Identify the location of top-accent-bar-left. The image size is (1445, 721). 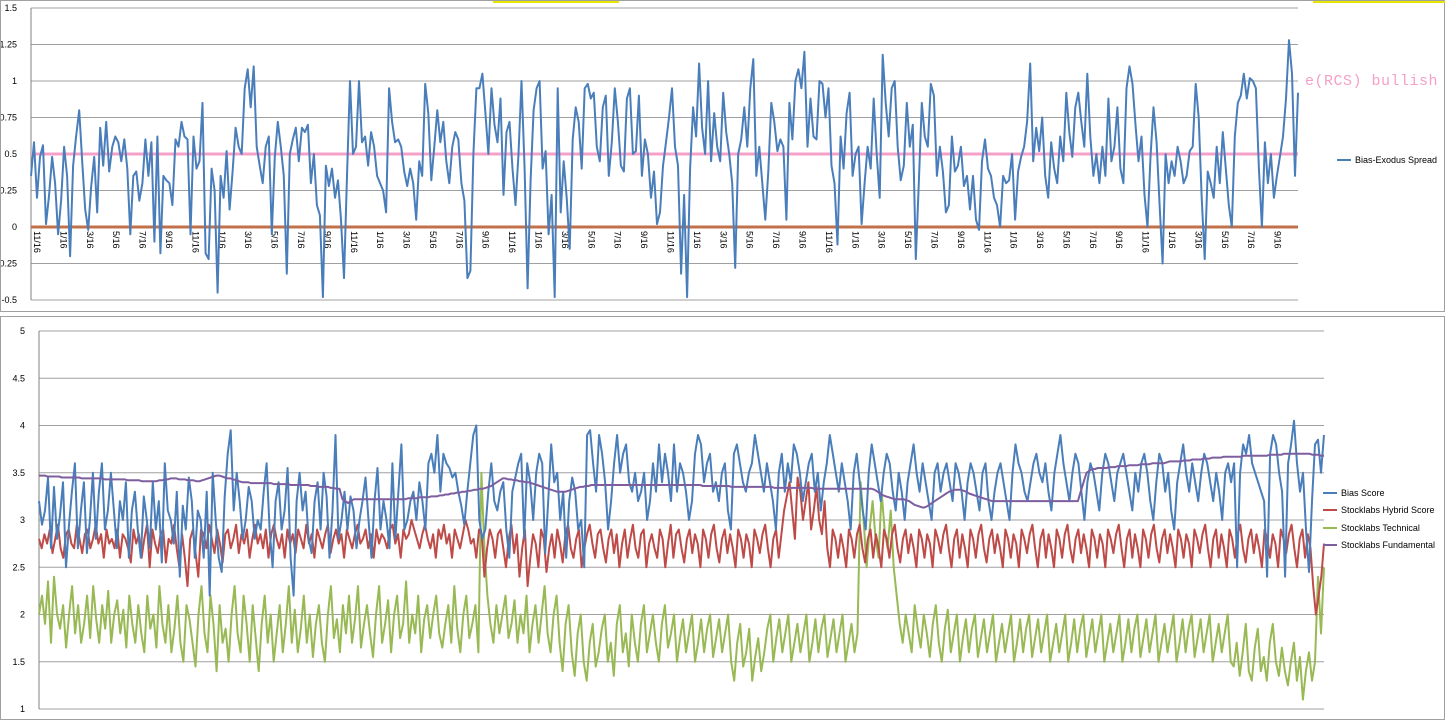
(556, 2).